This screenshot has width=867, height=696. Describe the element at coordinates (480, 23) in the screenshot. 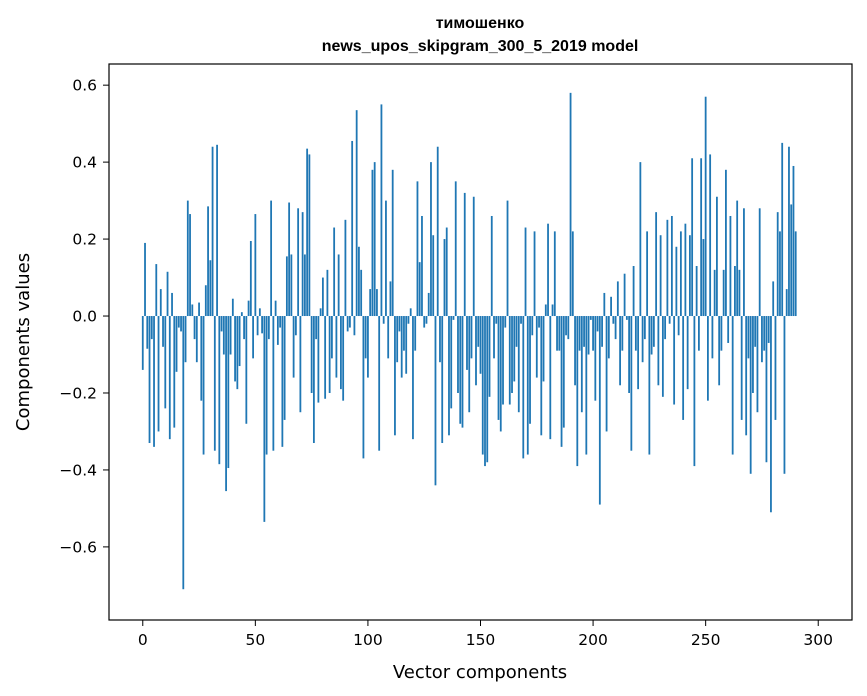

I see `chart-title: тимошенко` at that location.